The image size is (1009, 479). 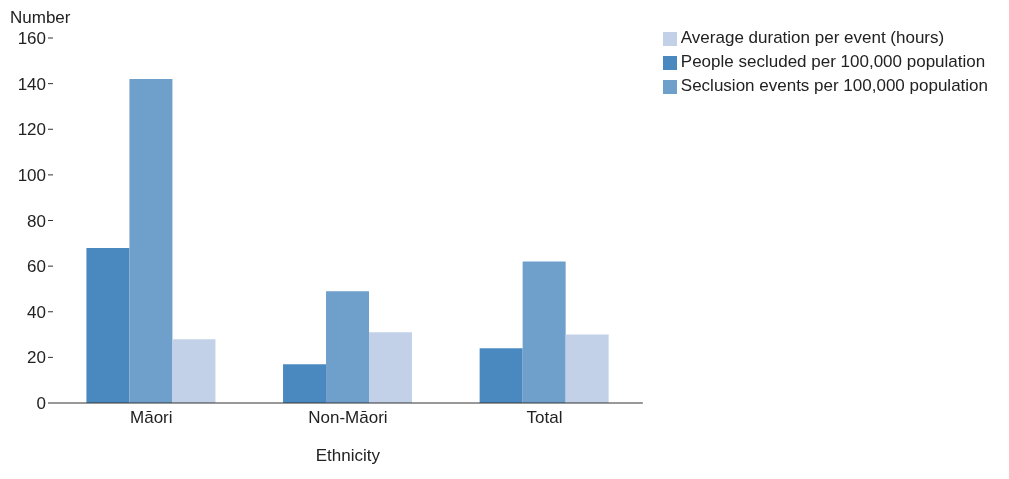 What do you see at coordinates (833, 61) in the screenshot?
I see `legend-label: People secluded per 100,000 population` at bounding box center [833, 61].